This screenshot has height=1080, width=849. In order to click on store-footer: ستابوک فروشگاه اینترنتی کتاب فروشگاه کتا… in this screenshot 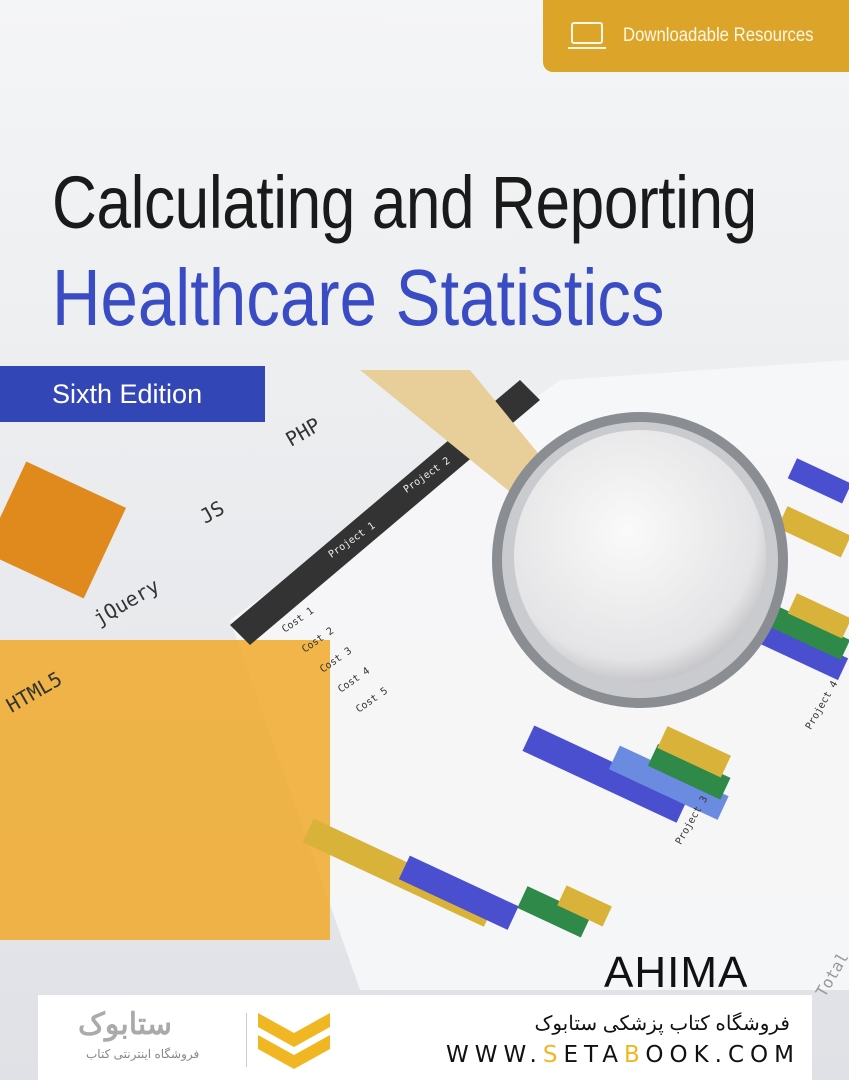, I will do `click(425, 1037)`.